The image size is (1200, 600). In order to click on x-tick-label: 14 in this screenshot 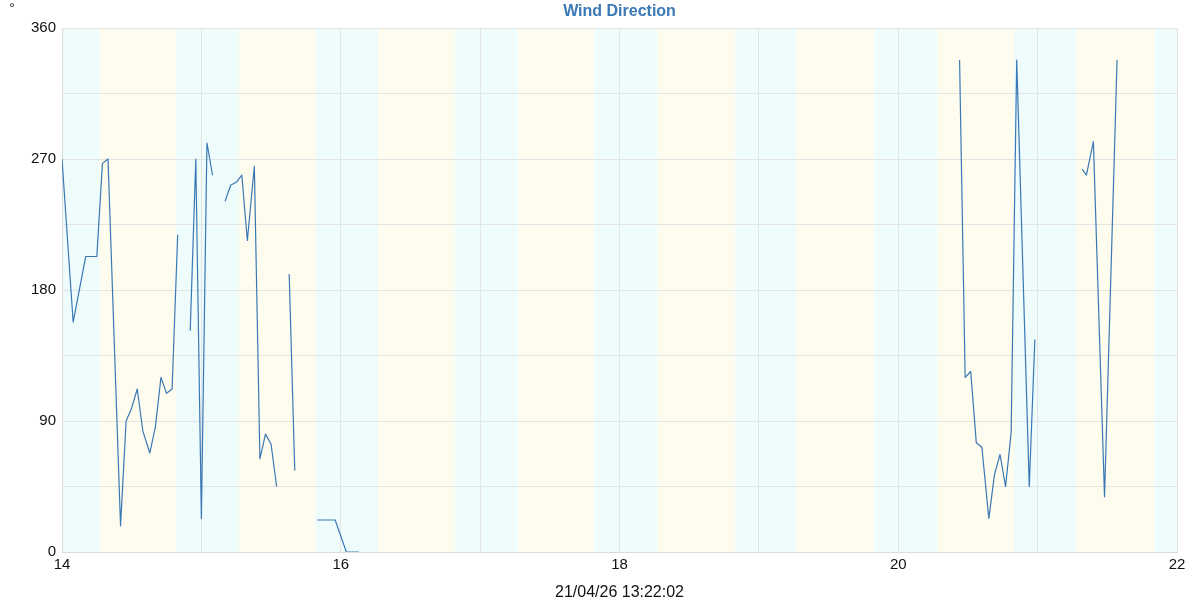, I will do `click(62, 564)`.